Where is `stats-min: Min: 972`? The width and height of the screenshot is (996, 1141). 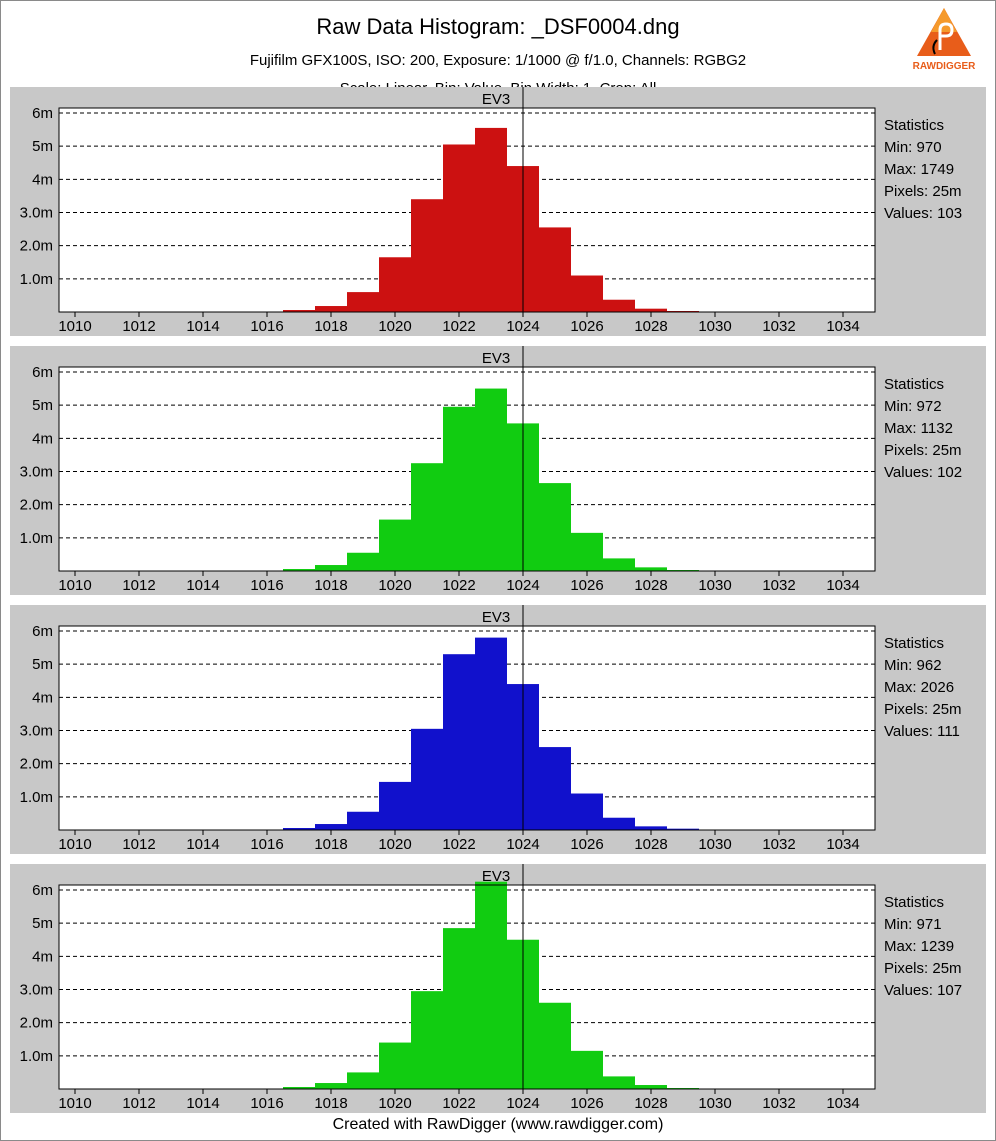 stats-min: Min: 972 is located at coordinates (913, 406).